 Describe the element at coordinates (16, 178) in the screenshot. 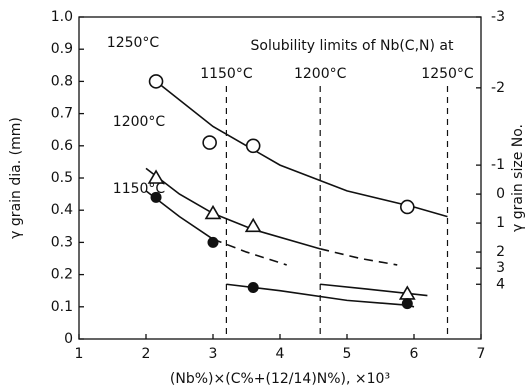

I see `y-axis-label: γ grain dia. (mm)` at that location.